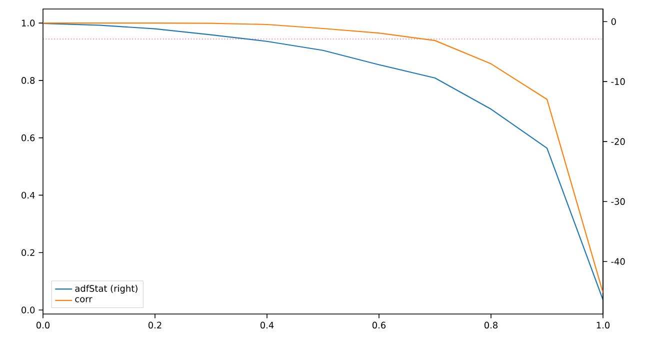 Image resolution: width=660 pixels, height=340 pixels. I want to click on y2-tick-label: -20, so click(618, 141).